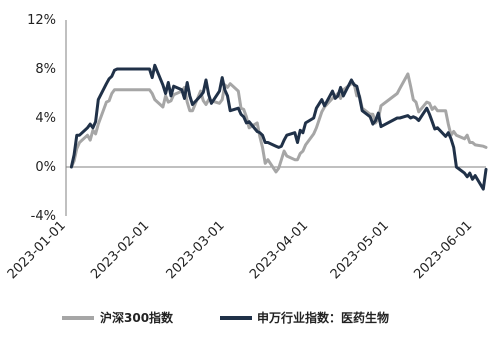 Image resolution: width=488 pixels, height=338 pixels. What do you see at coordinates (137, 317) in the screenshot?
I see `legend-label-hs300: 沪深300指数` at bounding box center [137, 317].